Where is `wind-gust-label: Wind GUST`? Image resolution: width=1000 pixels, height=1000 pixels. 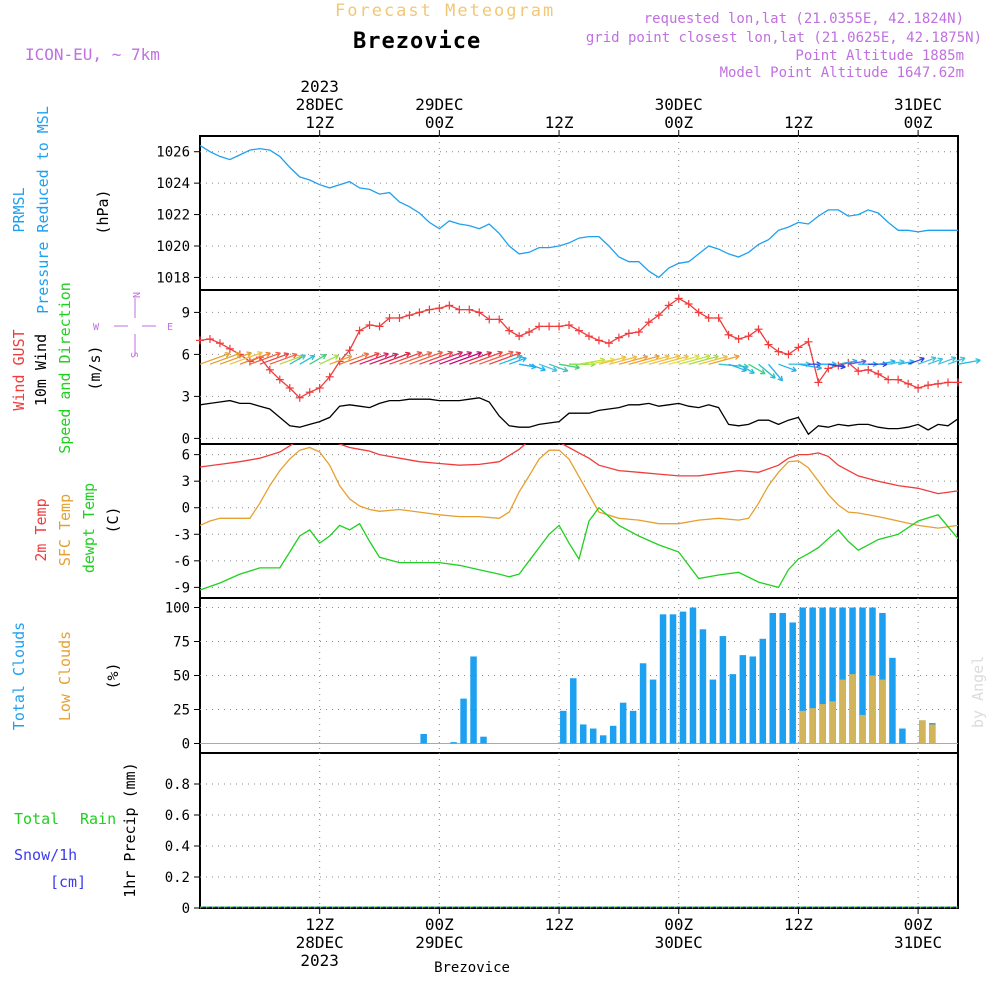
wind-gust-label: Wind GUST is located at coordinates (19, 369).